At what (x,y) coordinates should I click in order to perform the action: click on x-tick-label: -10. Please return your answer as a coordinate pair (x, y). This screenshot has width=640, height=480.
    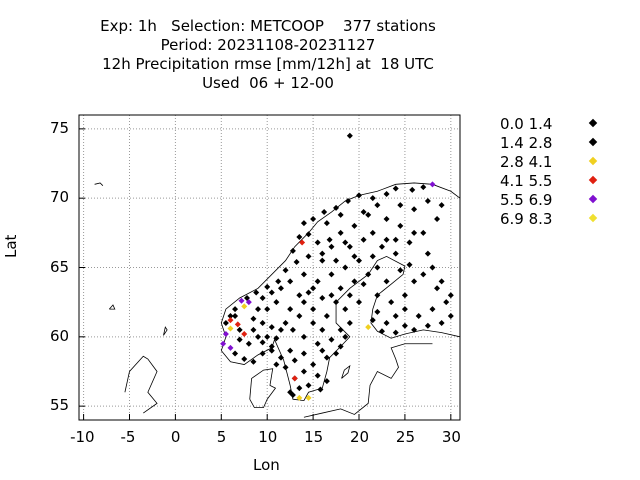
    Looking at the image, I should click on (82, 437).